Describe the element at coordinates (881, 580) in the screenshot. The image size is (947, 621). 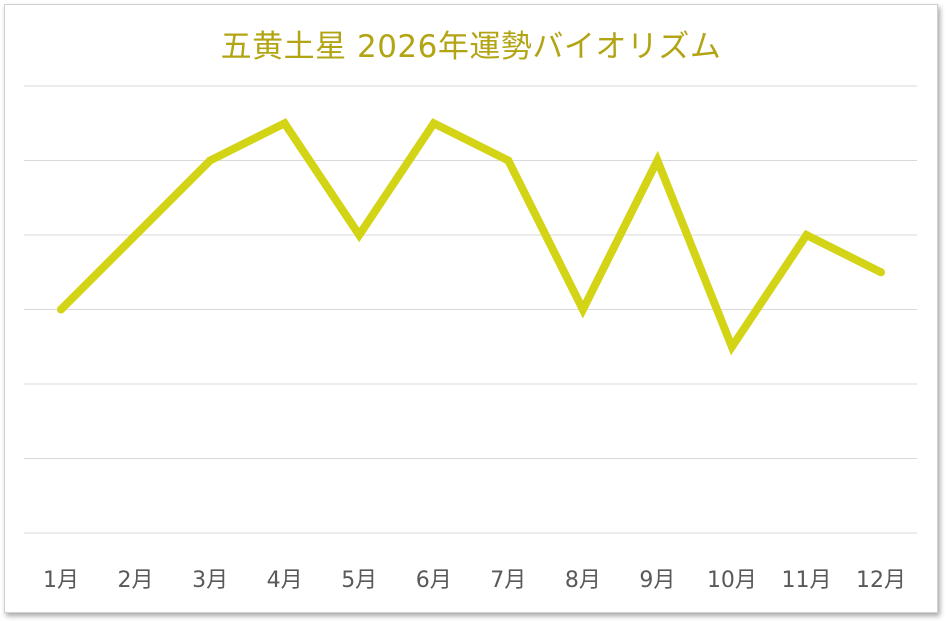
I see `x-tick-label: 12月` at that location.